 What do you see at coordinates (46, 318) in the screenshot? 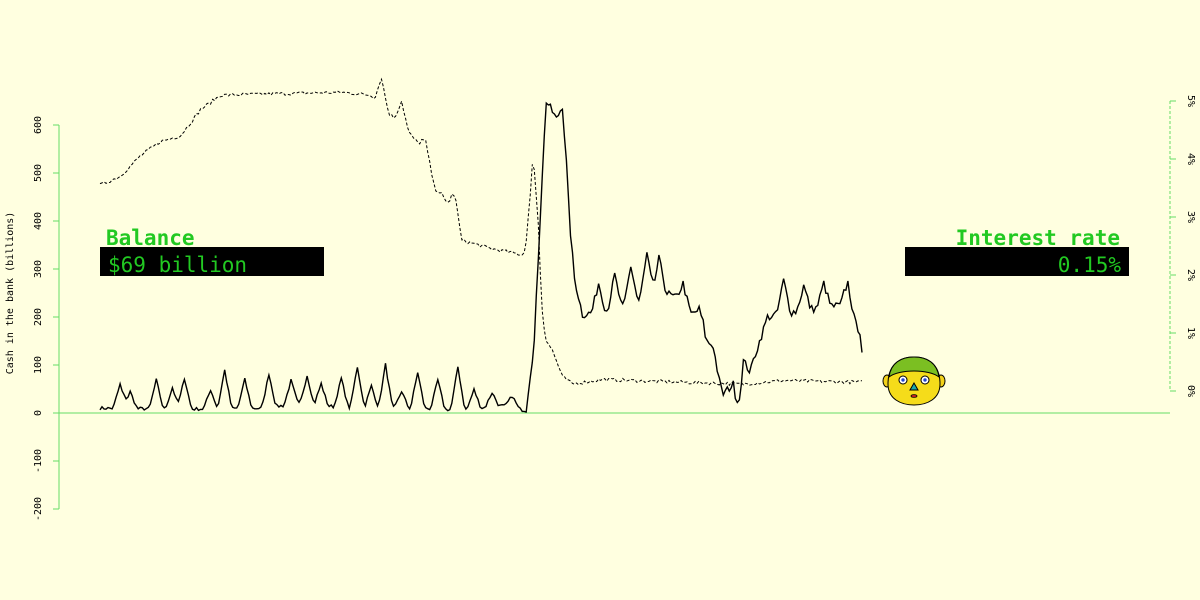
I see `left-y-ticks: -200 -100 0 100 200 300 400 500 600` at bounding box center [46, 318].